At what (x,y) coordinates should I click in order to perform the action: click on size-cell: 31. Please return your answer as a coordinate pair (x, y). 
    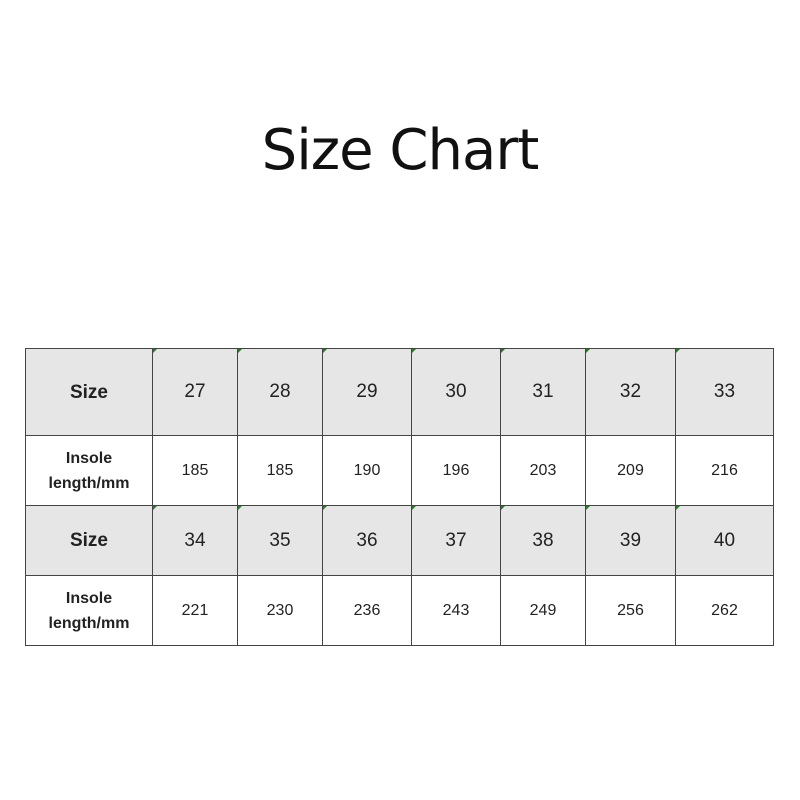
    Looking at the image, I should click on (543, 392).